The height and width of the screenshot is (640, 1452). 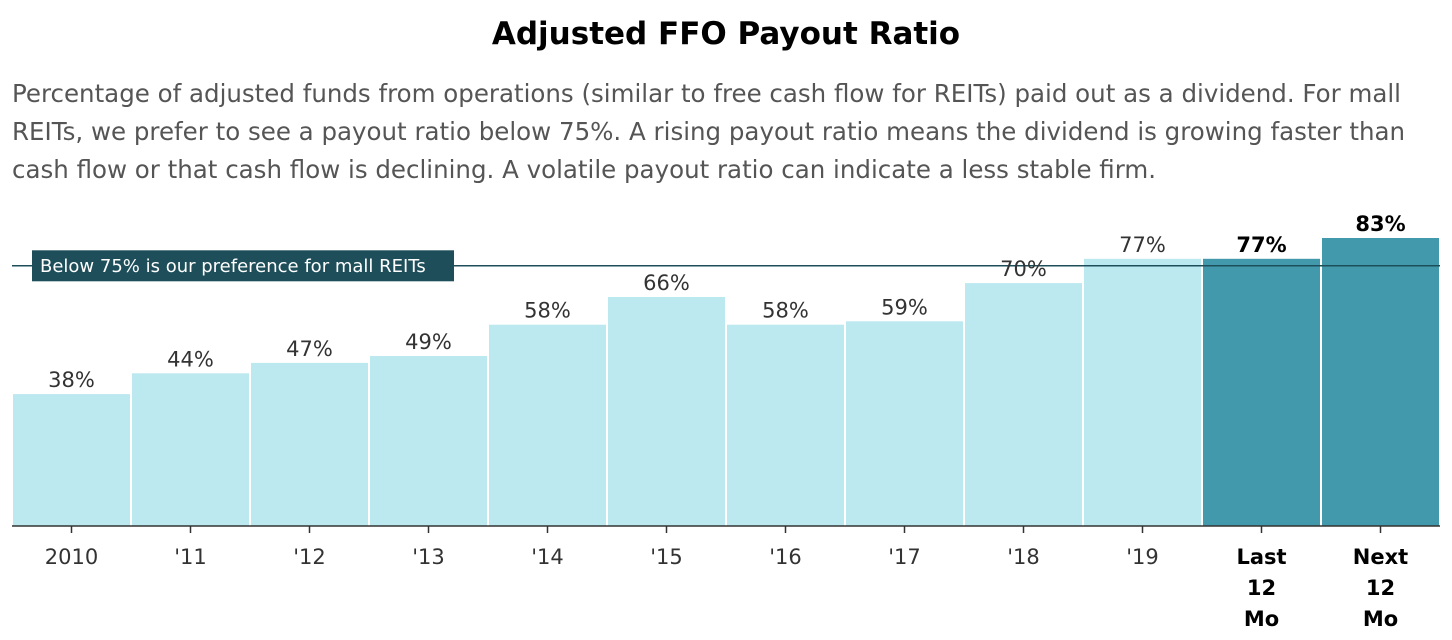 What do you see at coordinates (1142, 245) in the screenshot?
I see `value-label-9: 77%` at bounding box center [1142, 245].